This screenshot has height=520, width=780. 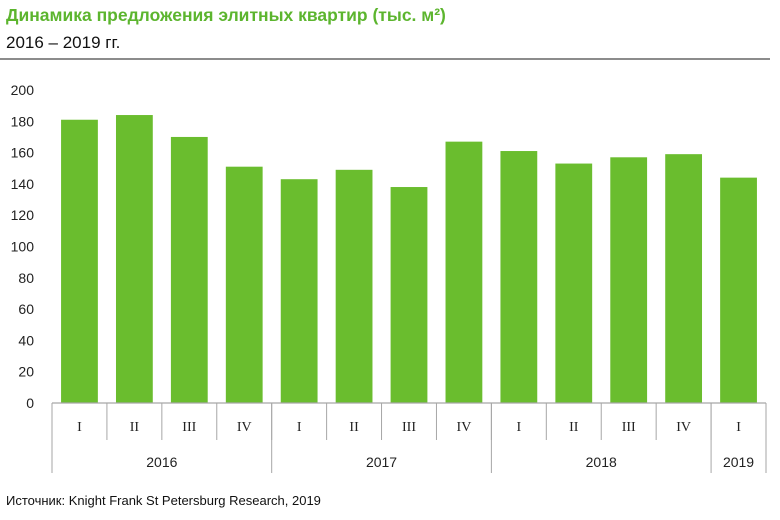 What do you see at coordinates (26, 278) in the screenshot?
I see `y-tick-label: 80` at bounding box center [26, 278].